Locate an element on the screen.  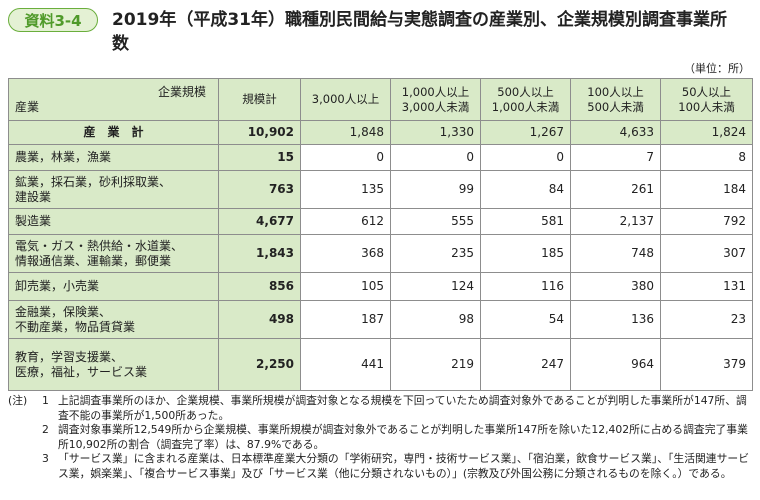
row: 農業，林業，漁業 15 0 0 0 7 8 is located at coordinates (380, 157).